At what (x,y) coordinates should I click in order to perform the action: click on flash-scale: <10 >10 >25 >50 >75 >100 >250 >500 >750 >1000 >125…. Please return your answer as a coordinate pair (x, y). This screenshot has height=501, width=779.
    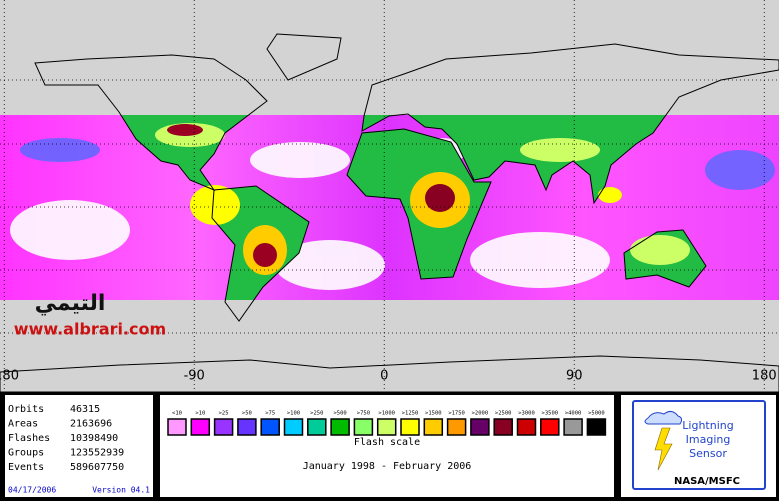
    Looking at the image, I should click on (387, 423).